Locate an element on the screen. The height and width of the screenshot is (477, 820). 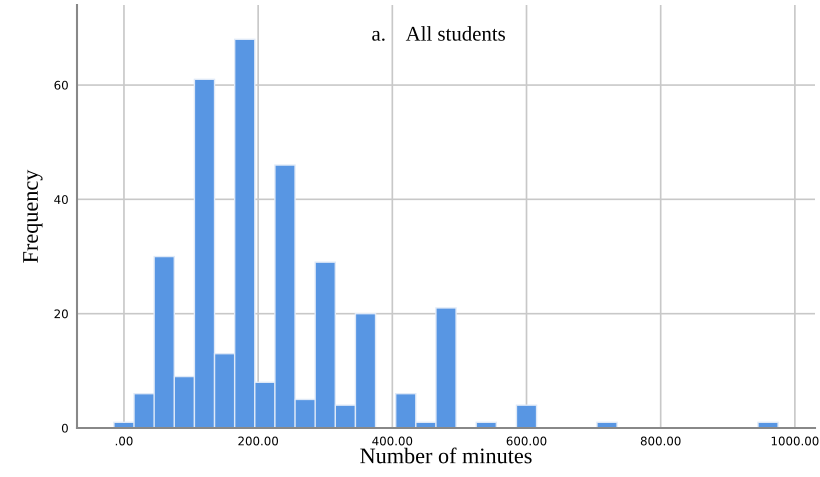
y-axis-title: Frequency is located at coordinates (33, 216).